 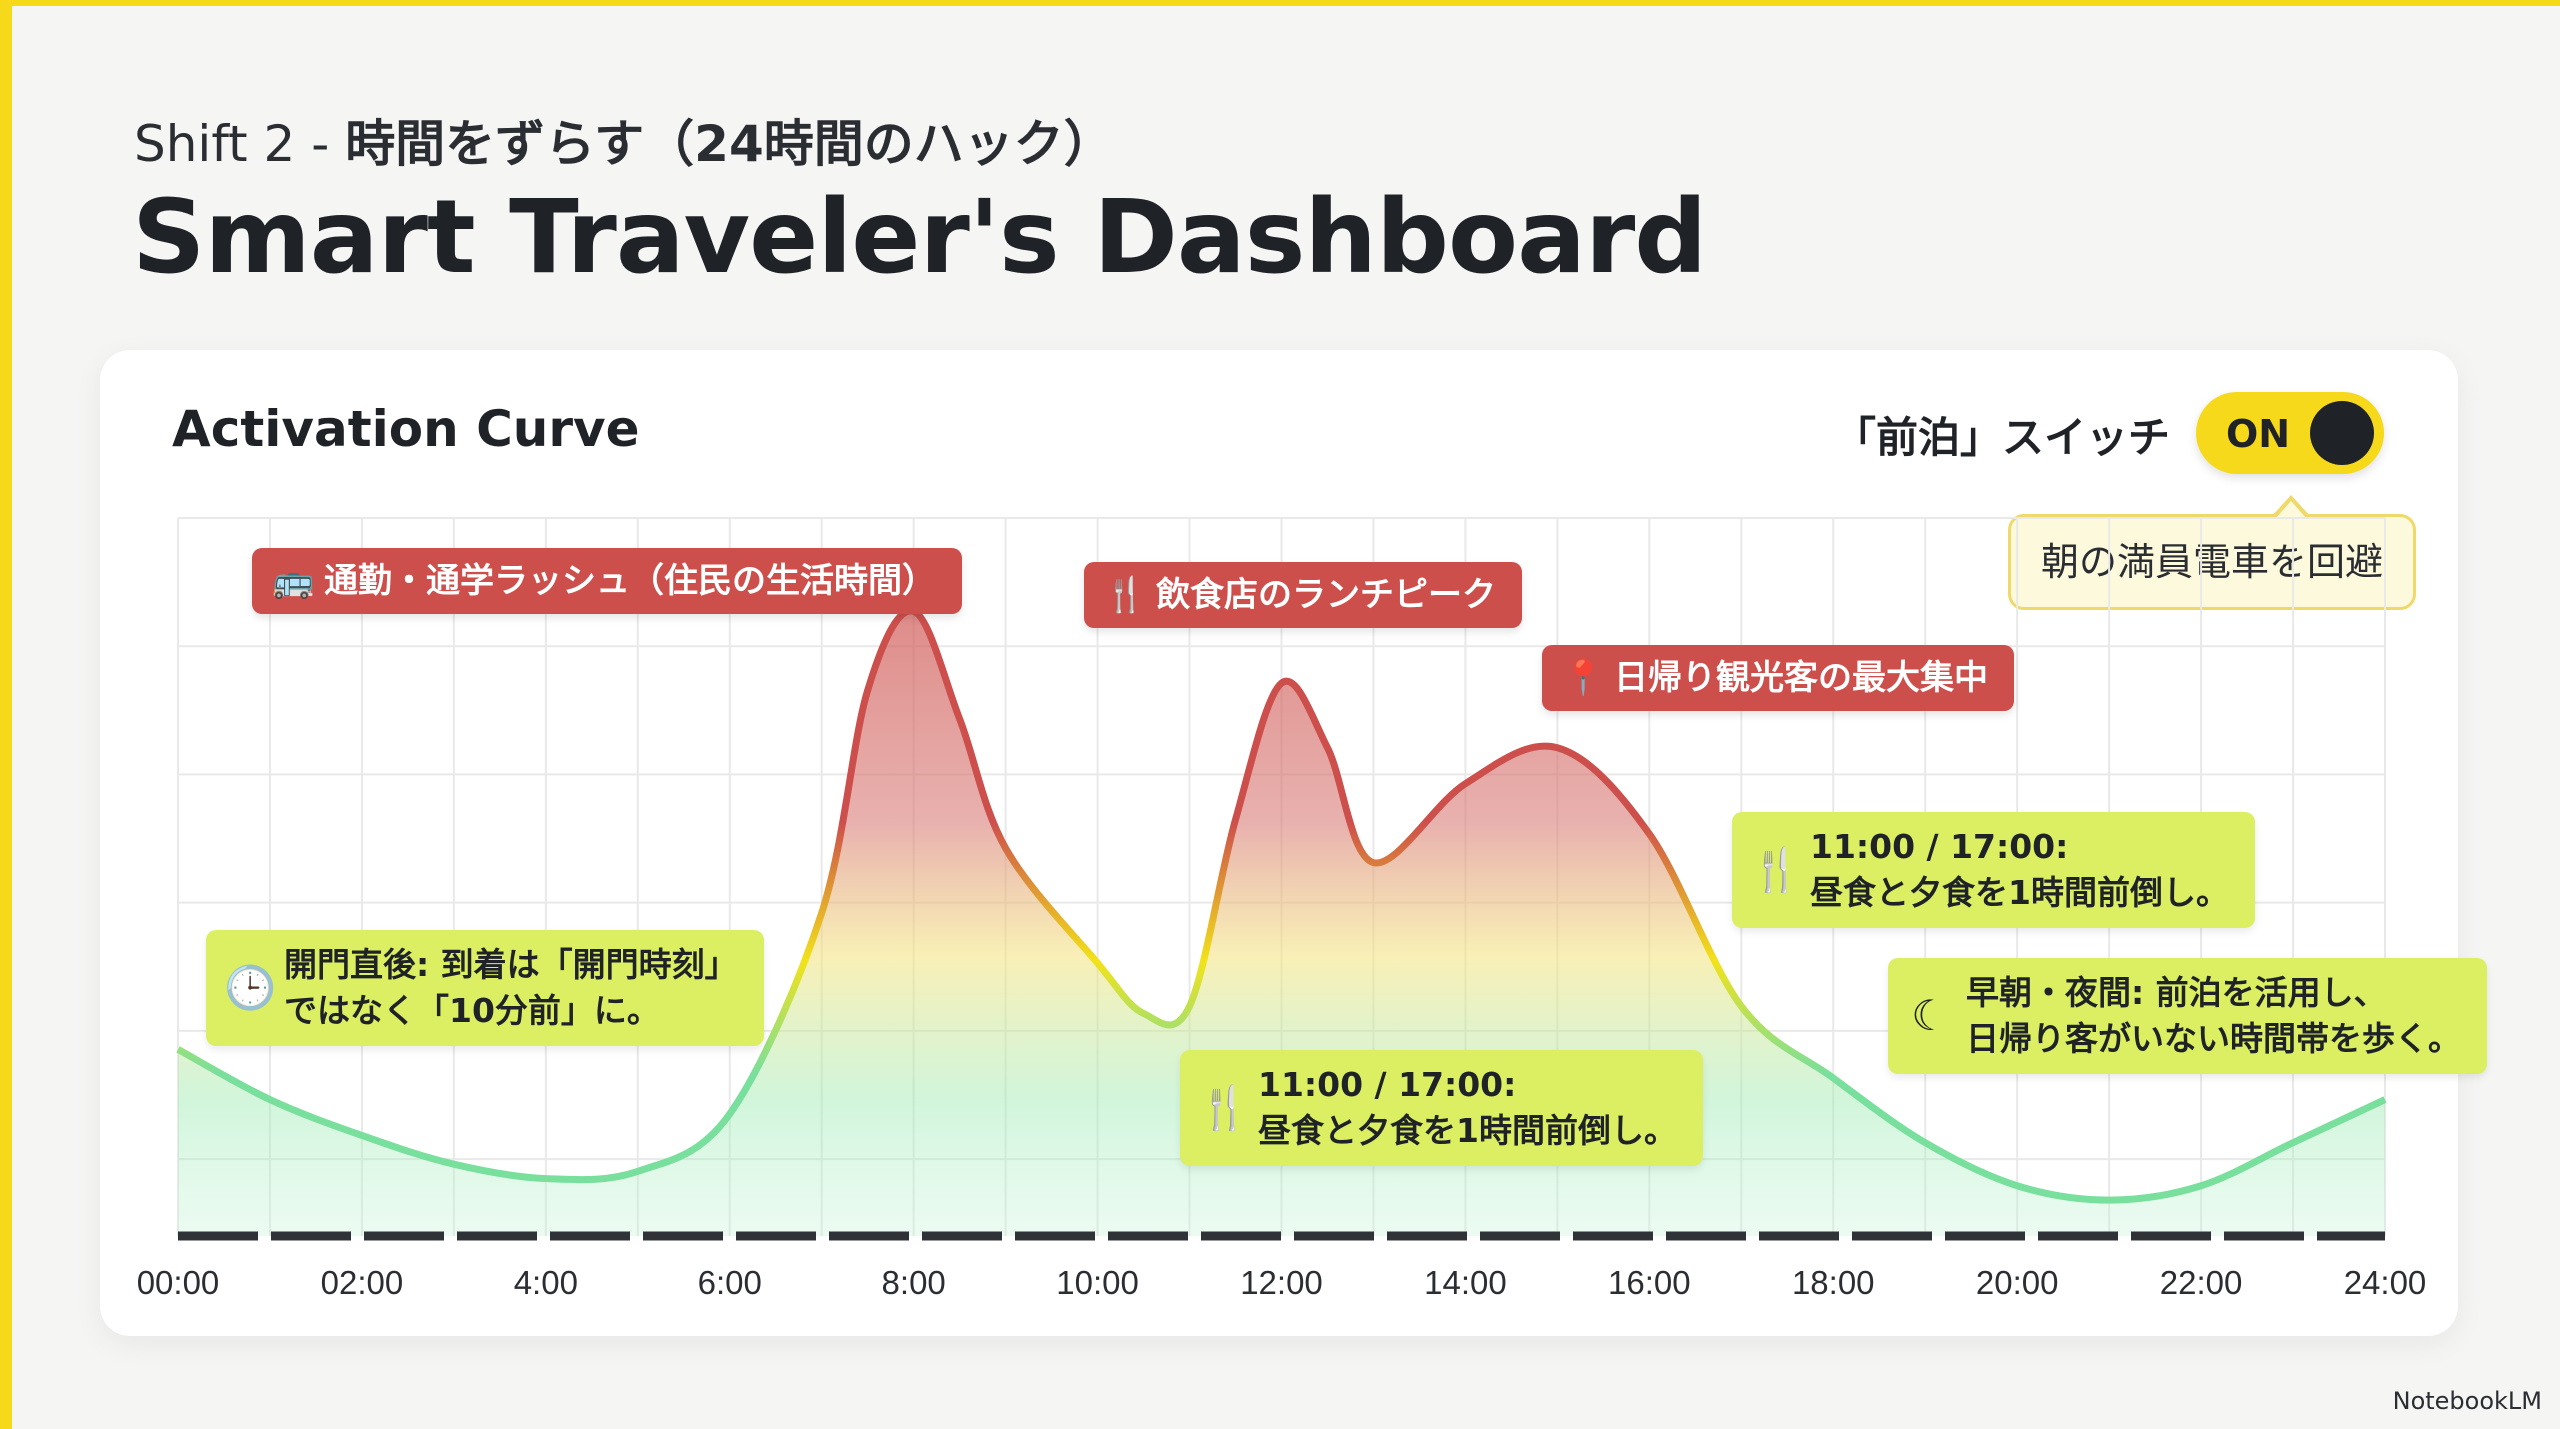 I want to click on notebooklm-watermark: NotebookLM, so click(x=2467, y=1401).